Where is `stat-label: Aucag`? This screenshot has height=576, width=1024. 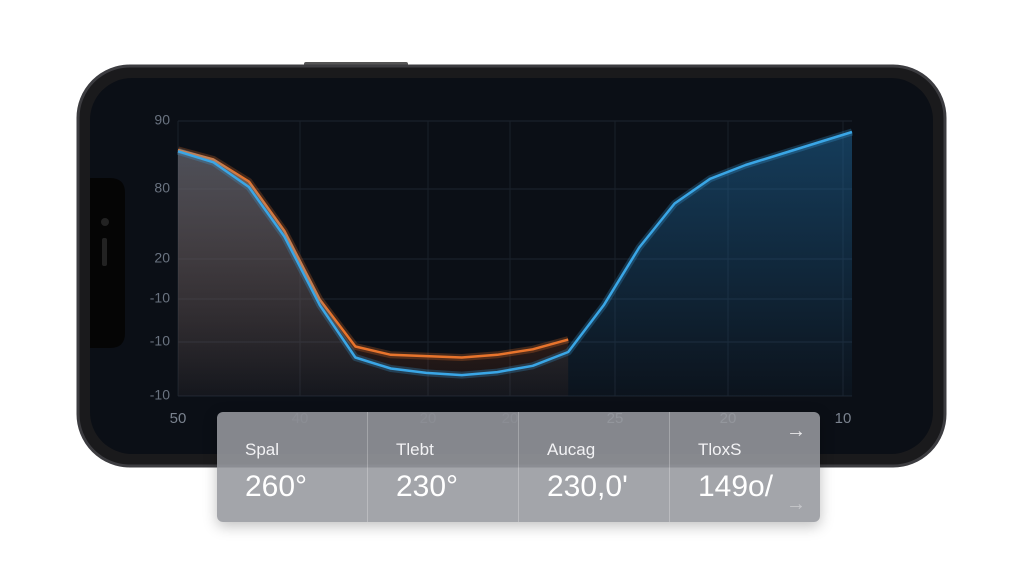
stat-label: Aucag is located at coordinates (571, 449).